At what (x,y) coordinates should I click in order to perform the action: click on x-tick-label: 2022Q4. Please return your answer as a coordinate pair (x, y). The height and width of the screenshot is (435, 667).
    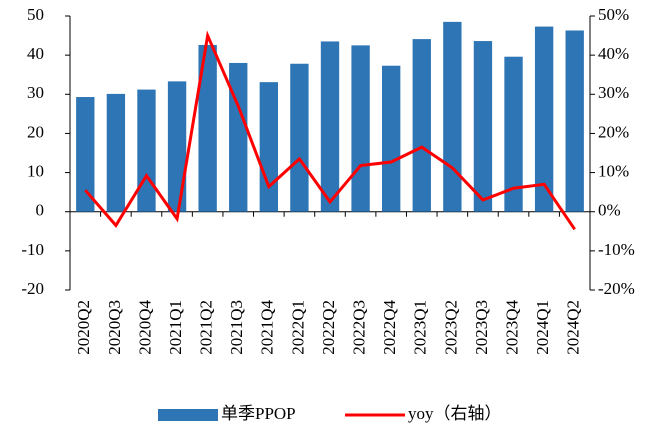
    Looking at the image, I should click on (389, 327).